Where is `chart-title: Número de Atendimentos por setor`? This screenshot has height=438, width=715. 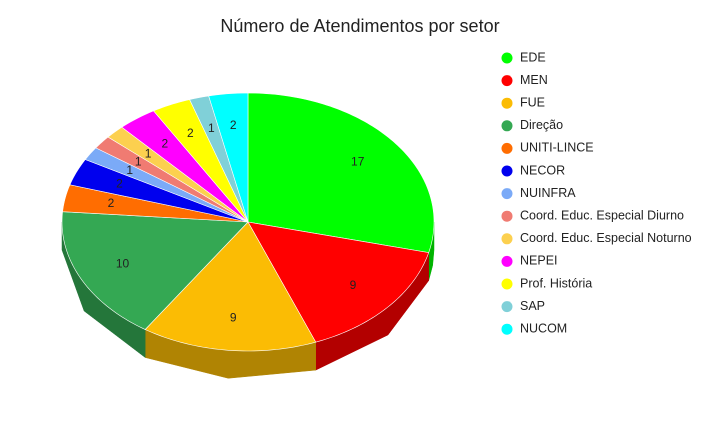 chart-title: Número de Atendimentos por setor is located at coordinates (359, 26).